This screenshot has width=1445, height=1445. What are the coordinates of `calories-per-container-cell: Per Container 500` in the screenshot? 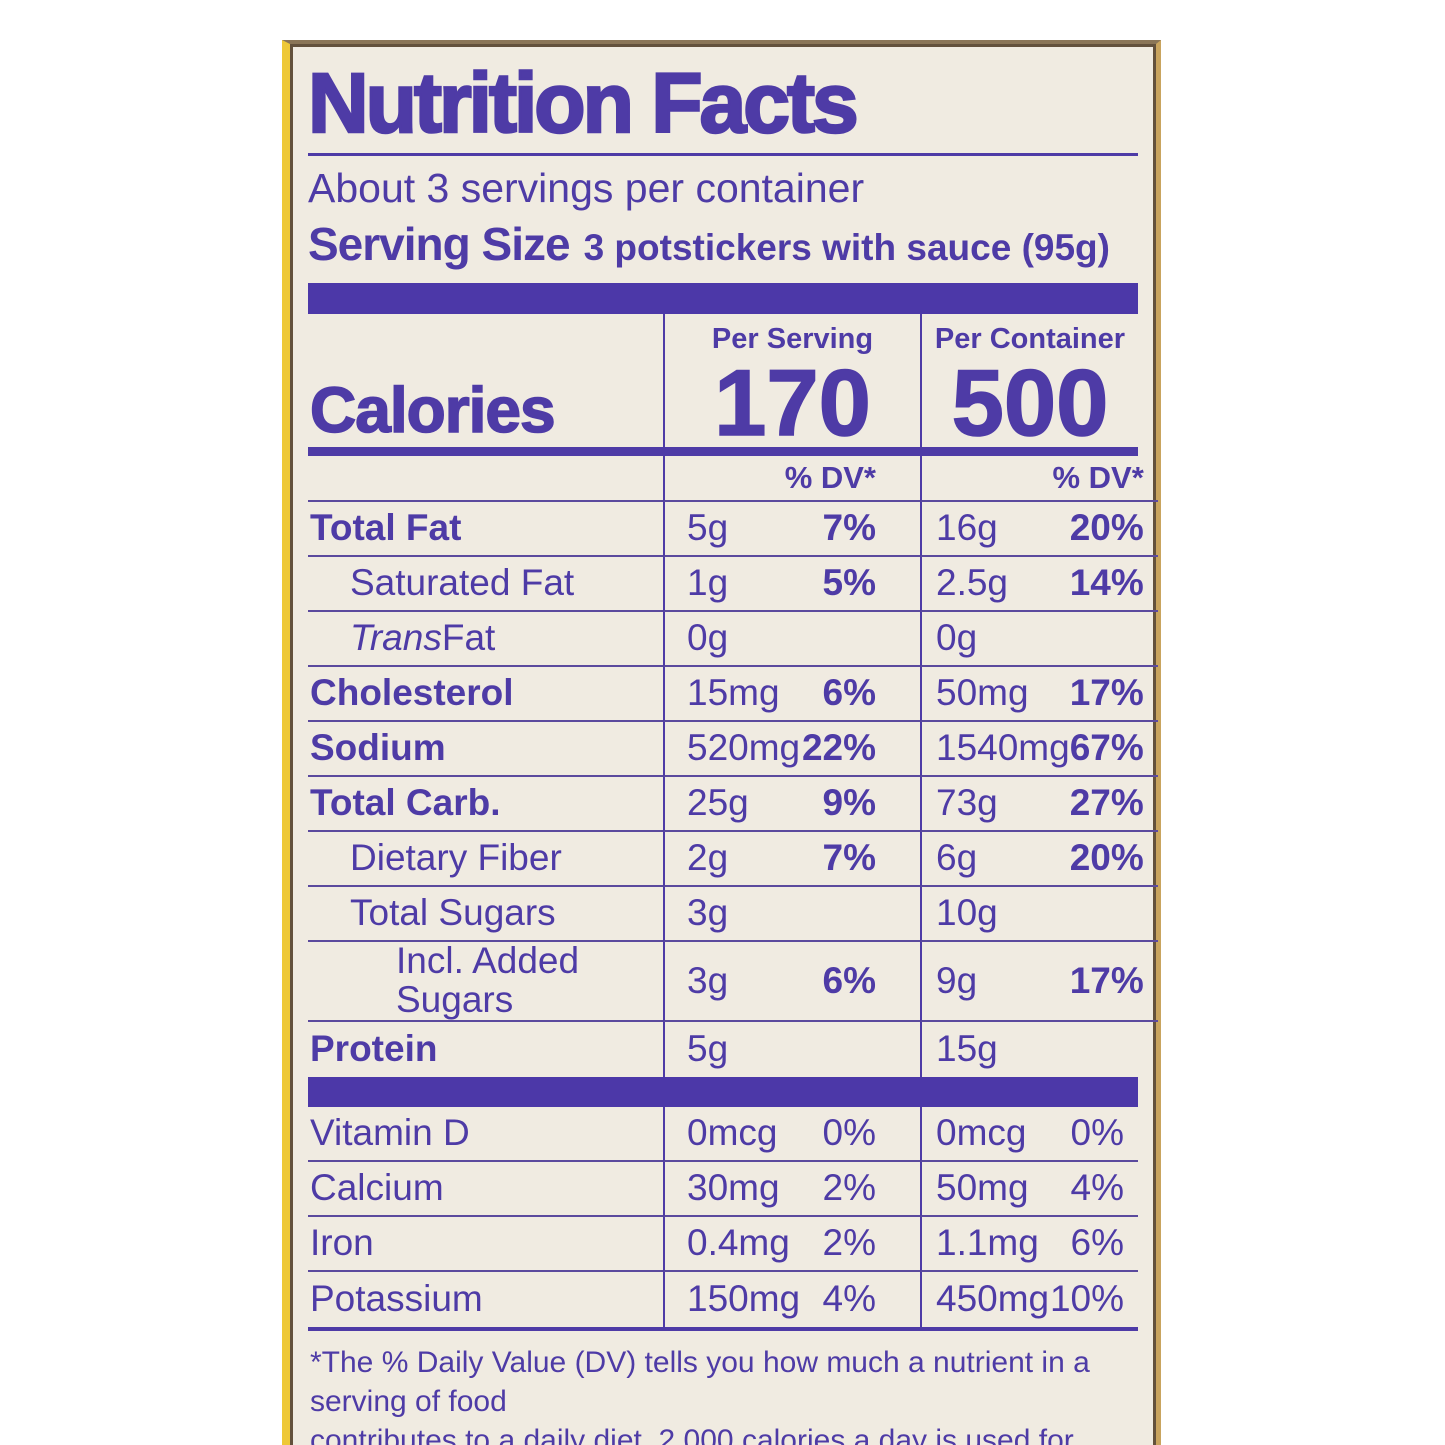 It's located at (1029, 384).